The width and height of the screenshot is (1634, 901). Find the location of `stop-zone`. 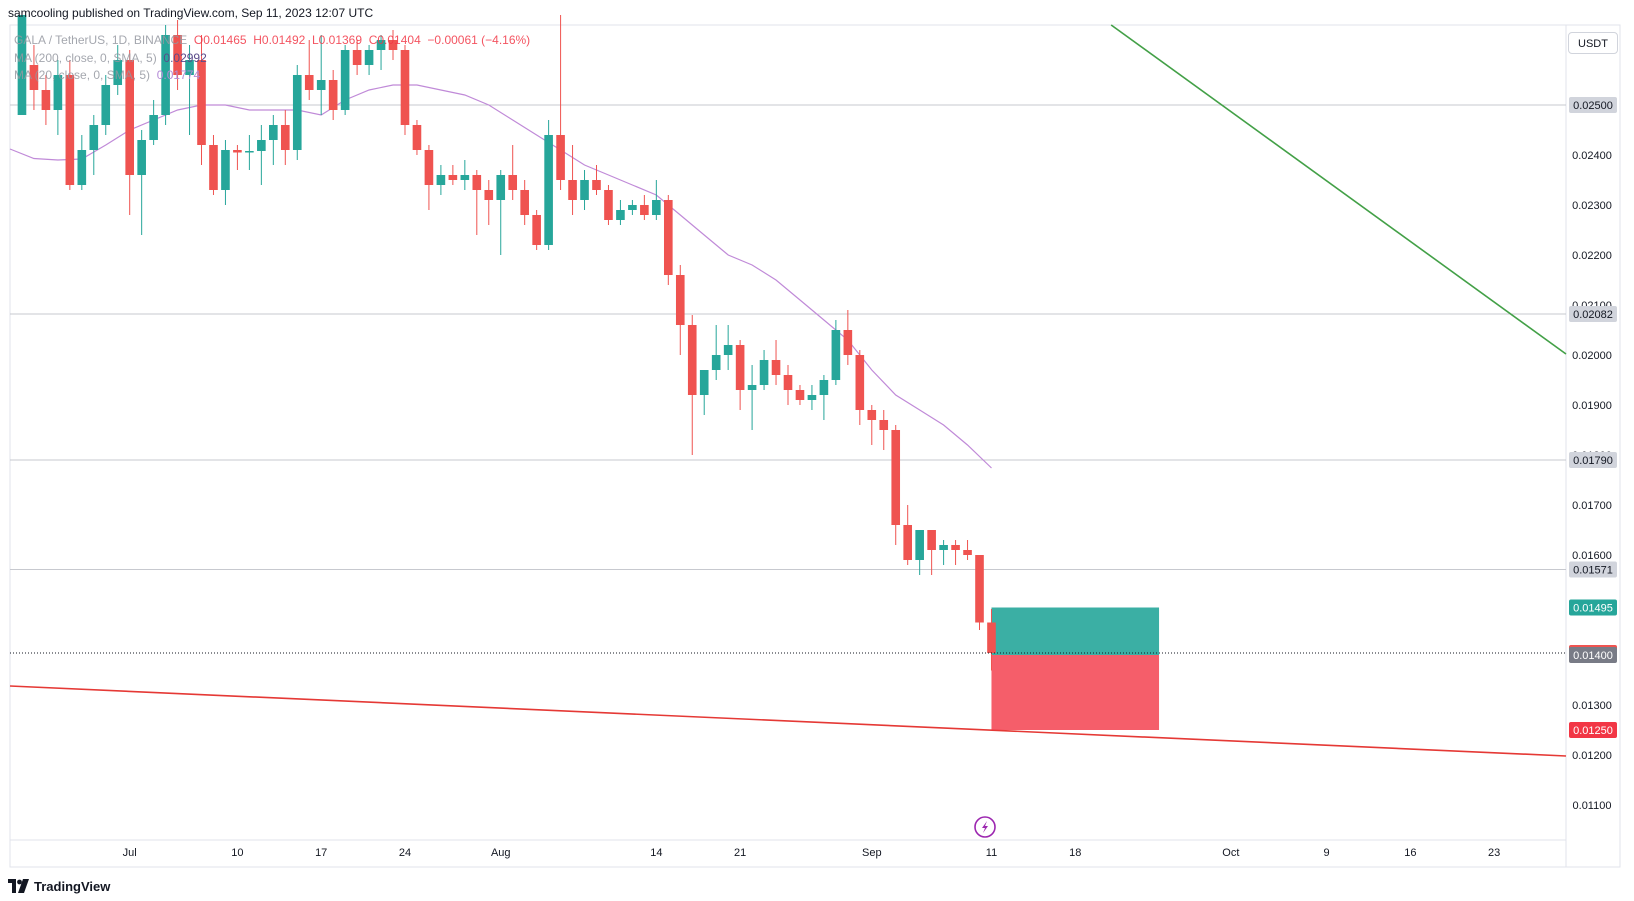

stop-zone is located at coordinates (1075, 692).